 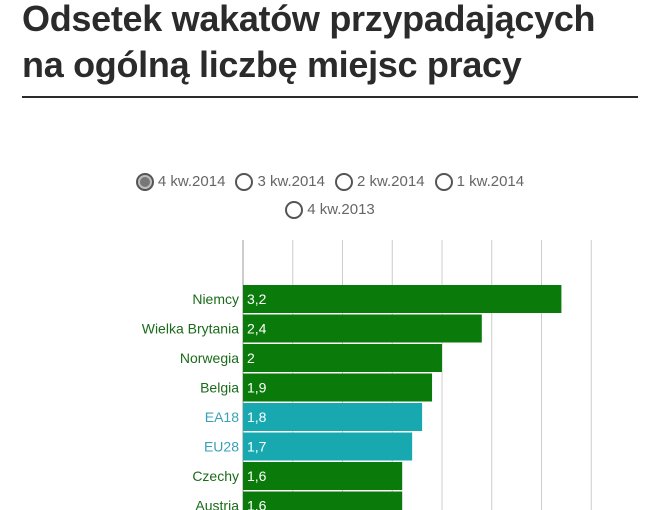 I want to click on period-option-2kw2014: 2 kw.2014, so click(x=380, y=182).